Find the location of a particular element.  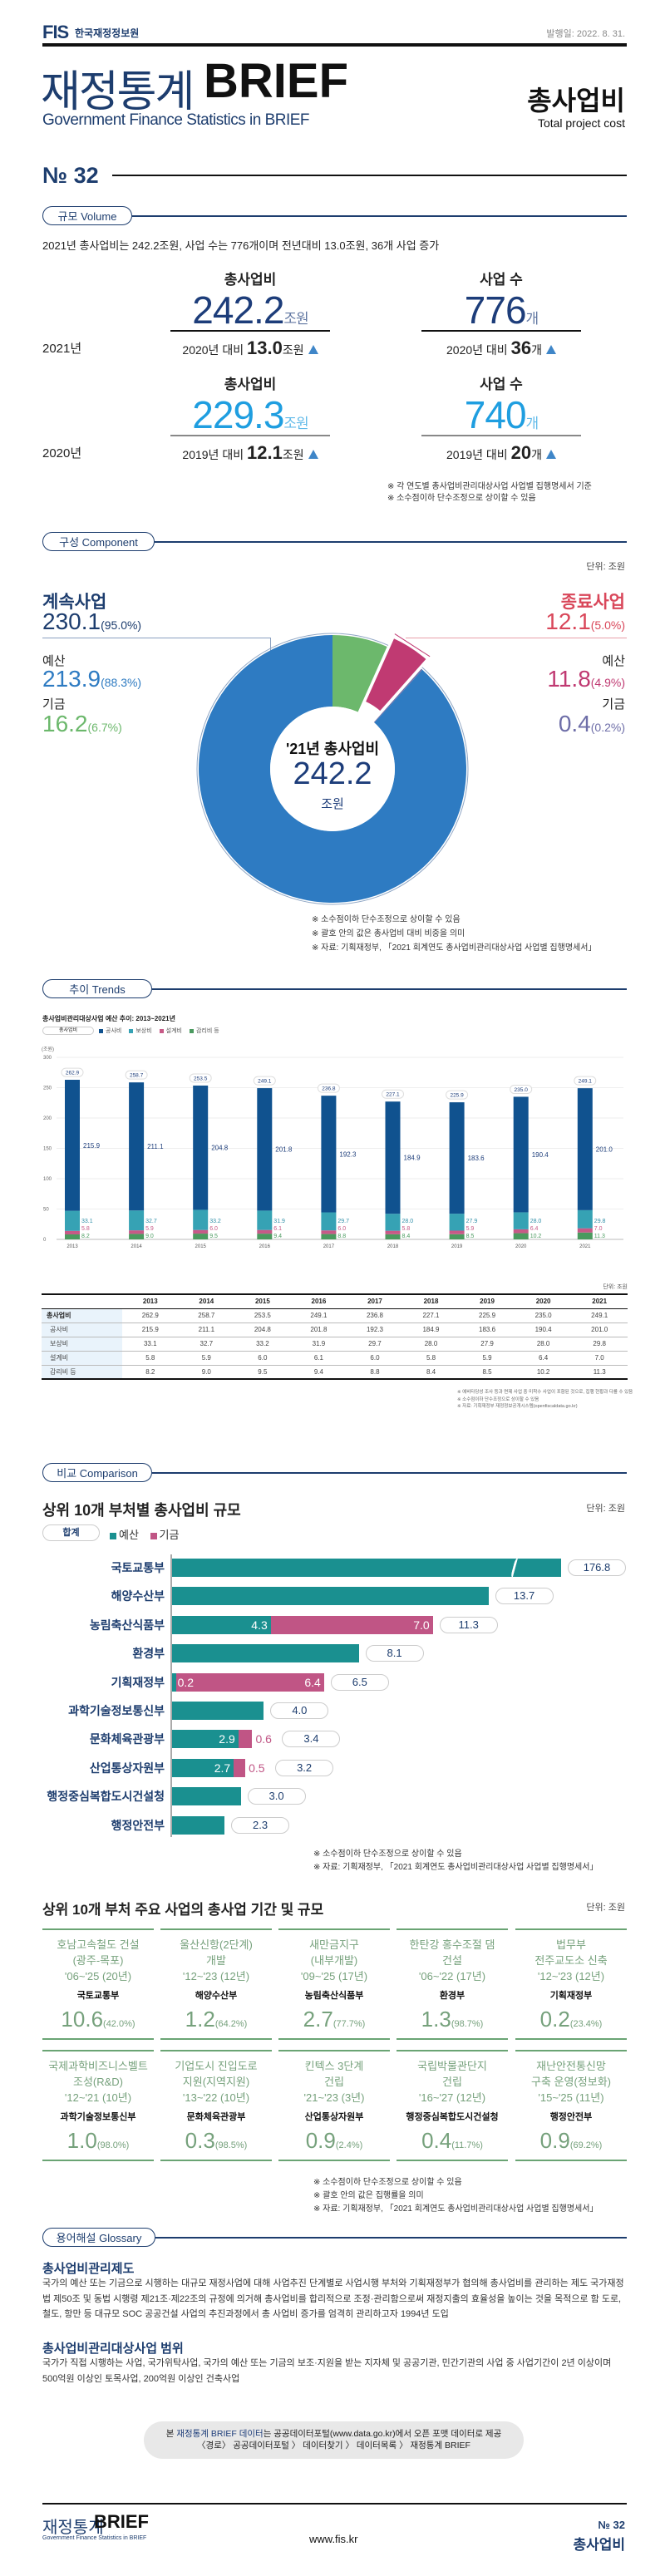

x-tick-label: 2017 is located at coordinates (329, 1246).